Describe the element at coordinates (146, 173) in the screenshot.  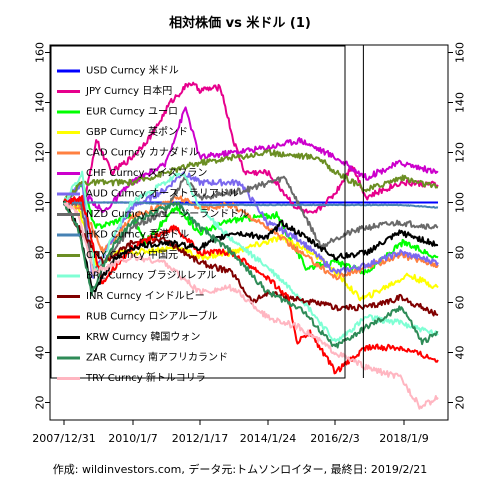
I see `legend-label: CHF Curncy スイスフラン` at that location.